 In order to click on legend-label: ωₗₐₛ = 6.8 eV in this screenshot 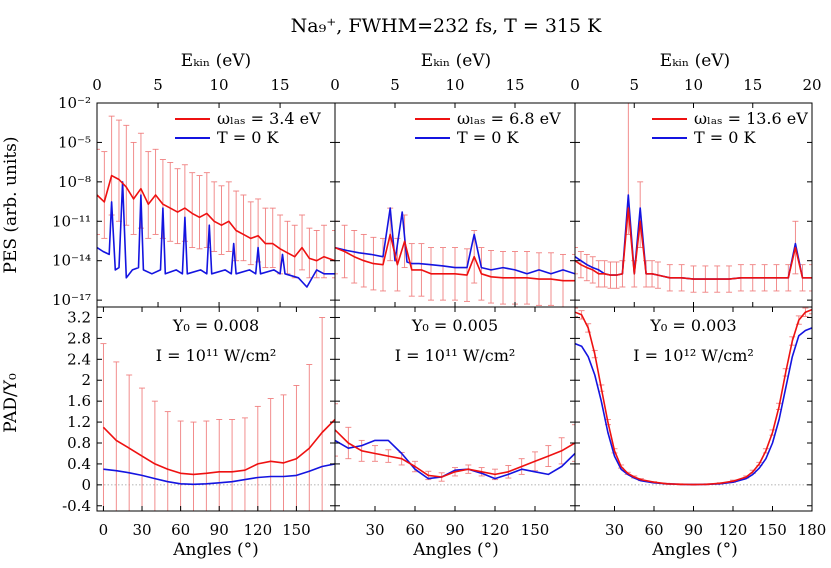, I will do `click(509, 118)`.